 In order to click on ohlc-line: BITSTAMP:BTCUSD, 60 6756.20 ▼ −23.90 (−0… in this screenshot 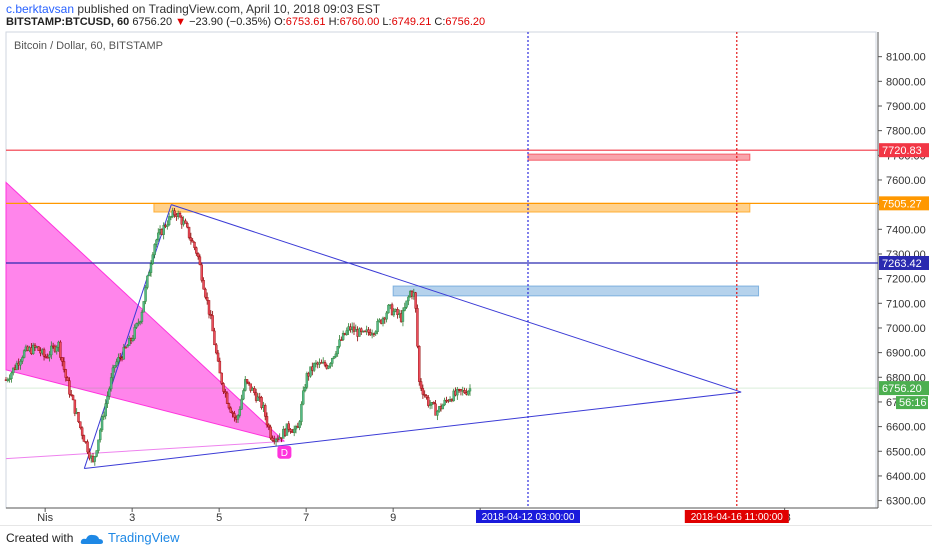, I will do `click(245, 22)`.